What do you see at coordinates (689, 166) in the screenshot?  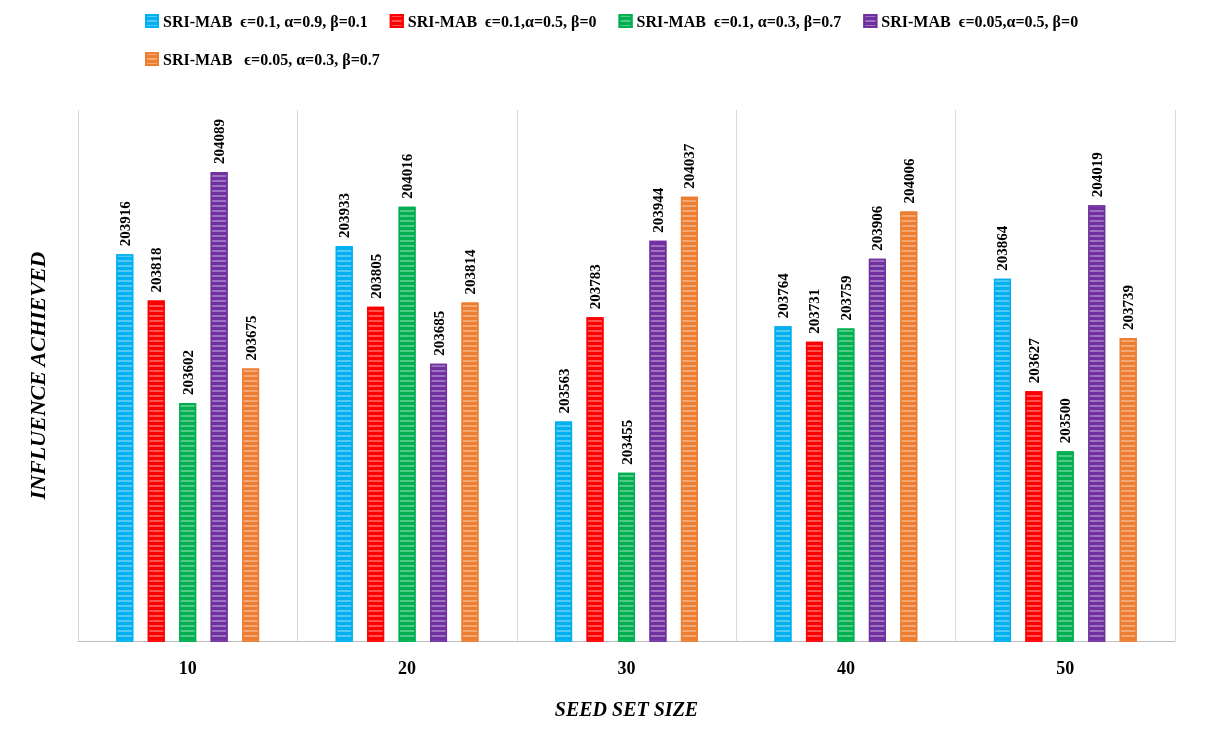 I see `data-label: 204037` at bounding box center [689, 166].